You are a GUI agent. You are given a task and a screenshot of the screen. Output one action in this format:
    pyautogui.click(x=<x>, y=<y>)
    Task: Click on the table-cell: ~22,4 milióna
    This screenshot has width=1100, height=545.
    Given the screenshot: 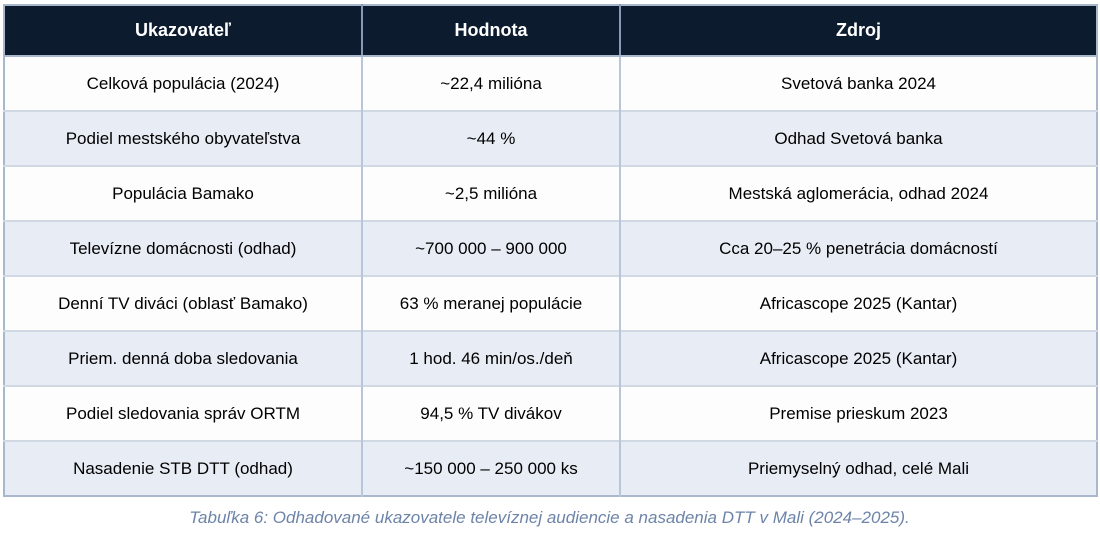 What is the action you would take?
    pyautogui.click(x=490, y=83)
    